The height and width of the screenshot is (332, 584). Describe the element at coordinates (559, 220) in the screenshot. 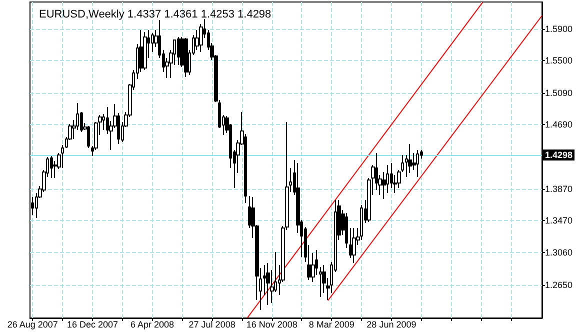

I see `y-tick-label: 1.3470` at that location.